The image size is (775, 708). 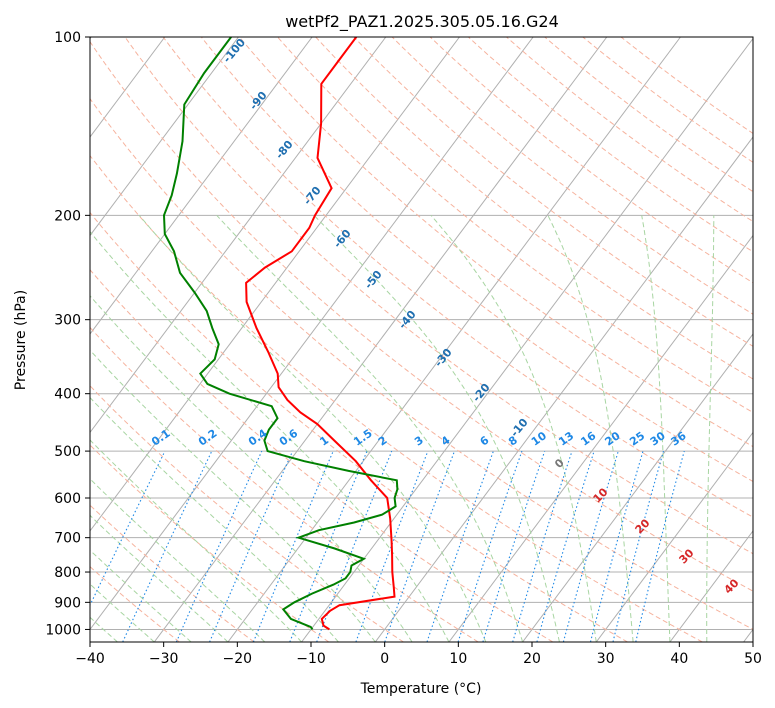 What do you see at coordinates (373, 280) in the screenshot?
I see `dry-adiabat-label: -50` at bounding box center [373, 280].